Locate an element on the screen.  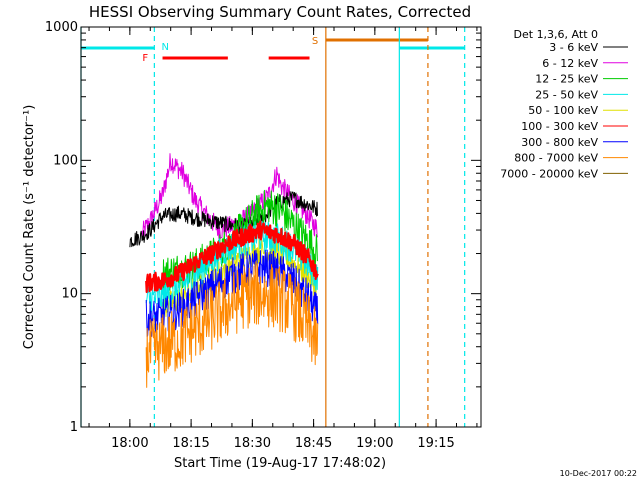
flag-label-s: S is located at coordinates (315, 41).